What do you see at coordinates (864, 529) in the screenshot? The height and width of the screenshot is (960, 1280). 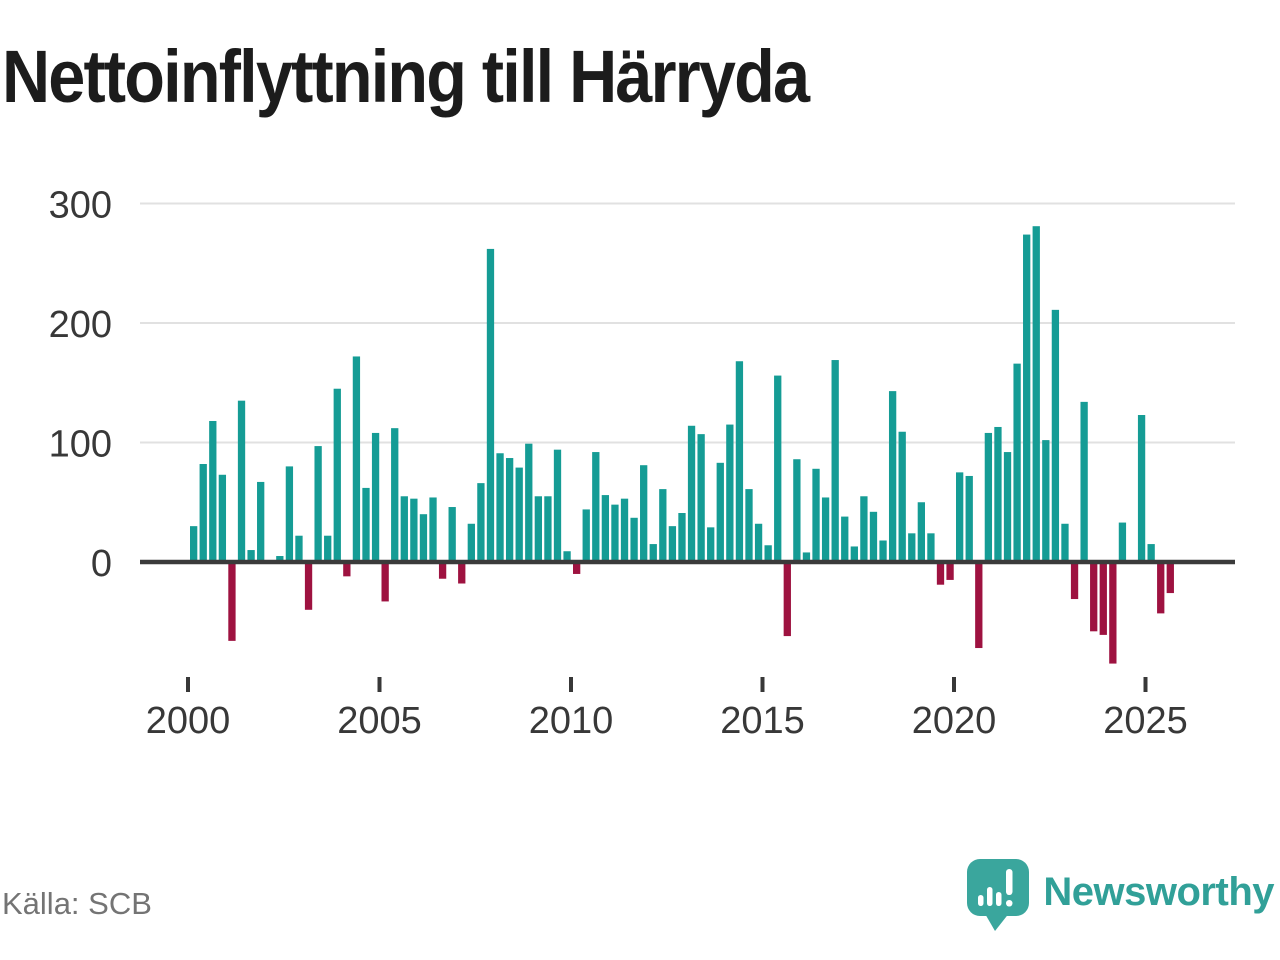 I see `bar-2017-q3` at bounding box center [864, 529].